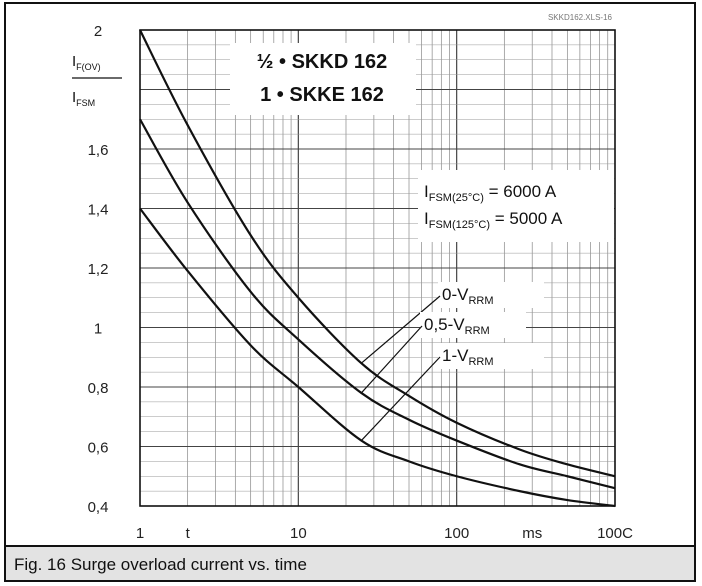 This screenshot has width=702, height=586. I want to click on ifsm-annotation: IFSM(25°C) = 6000 A, so click(490, 193).